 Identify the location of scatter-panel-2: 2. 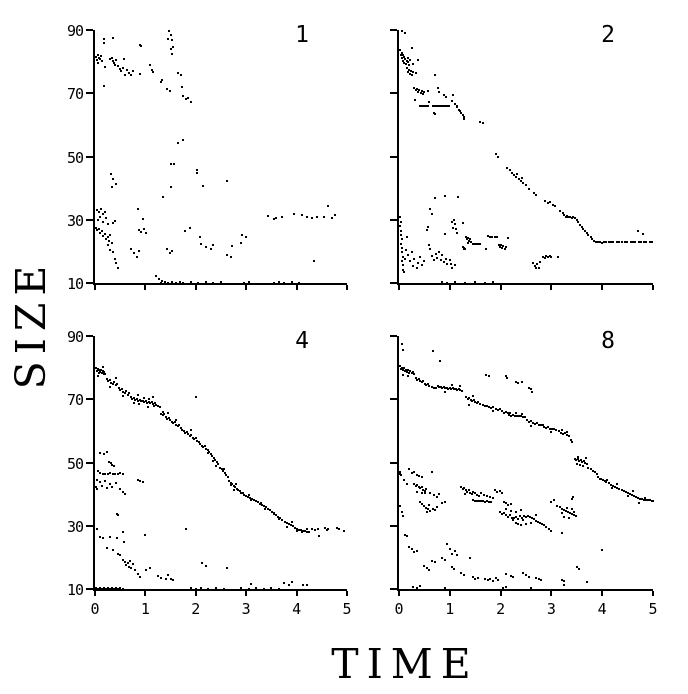
(522, 156).